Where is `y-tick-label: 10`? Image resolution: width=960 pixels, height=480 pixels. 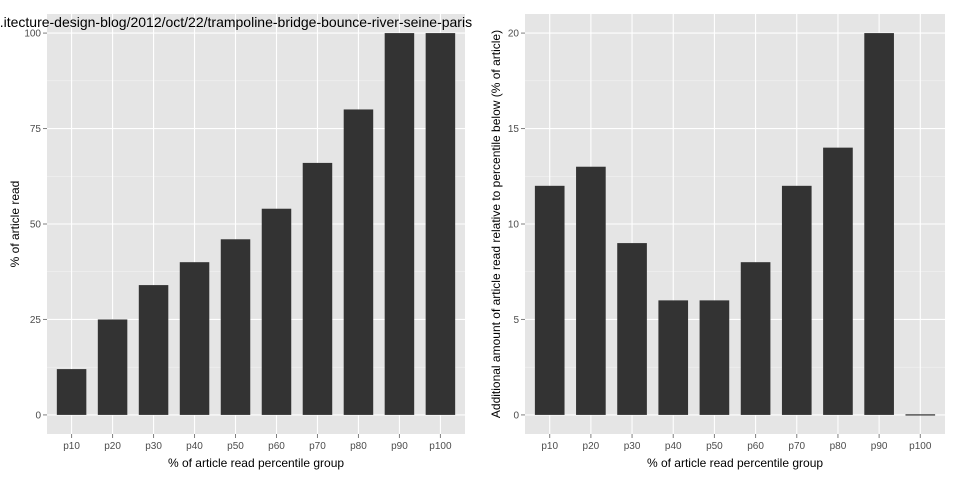 y-tick-label: 10 is located at coordinates (514, 225).